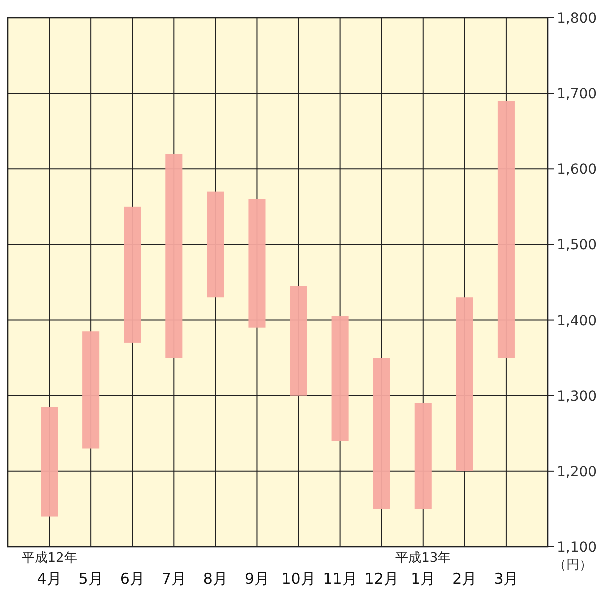 Image resolution: width=598 pixels, height=590 pixels. I want to click on y-tick-label: 1,500, so click(577, 246).